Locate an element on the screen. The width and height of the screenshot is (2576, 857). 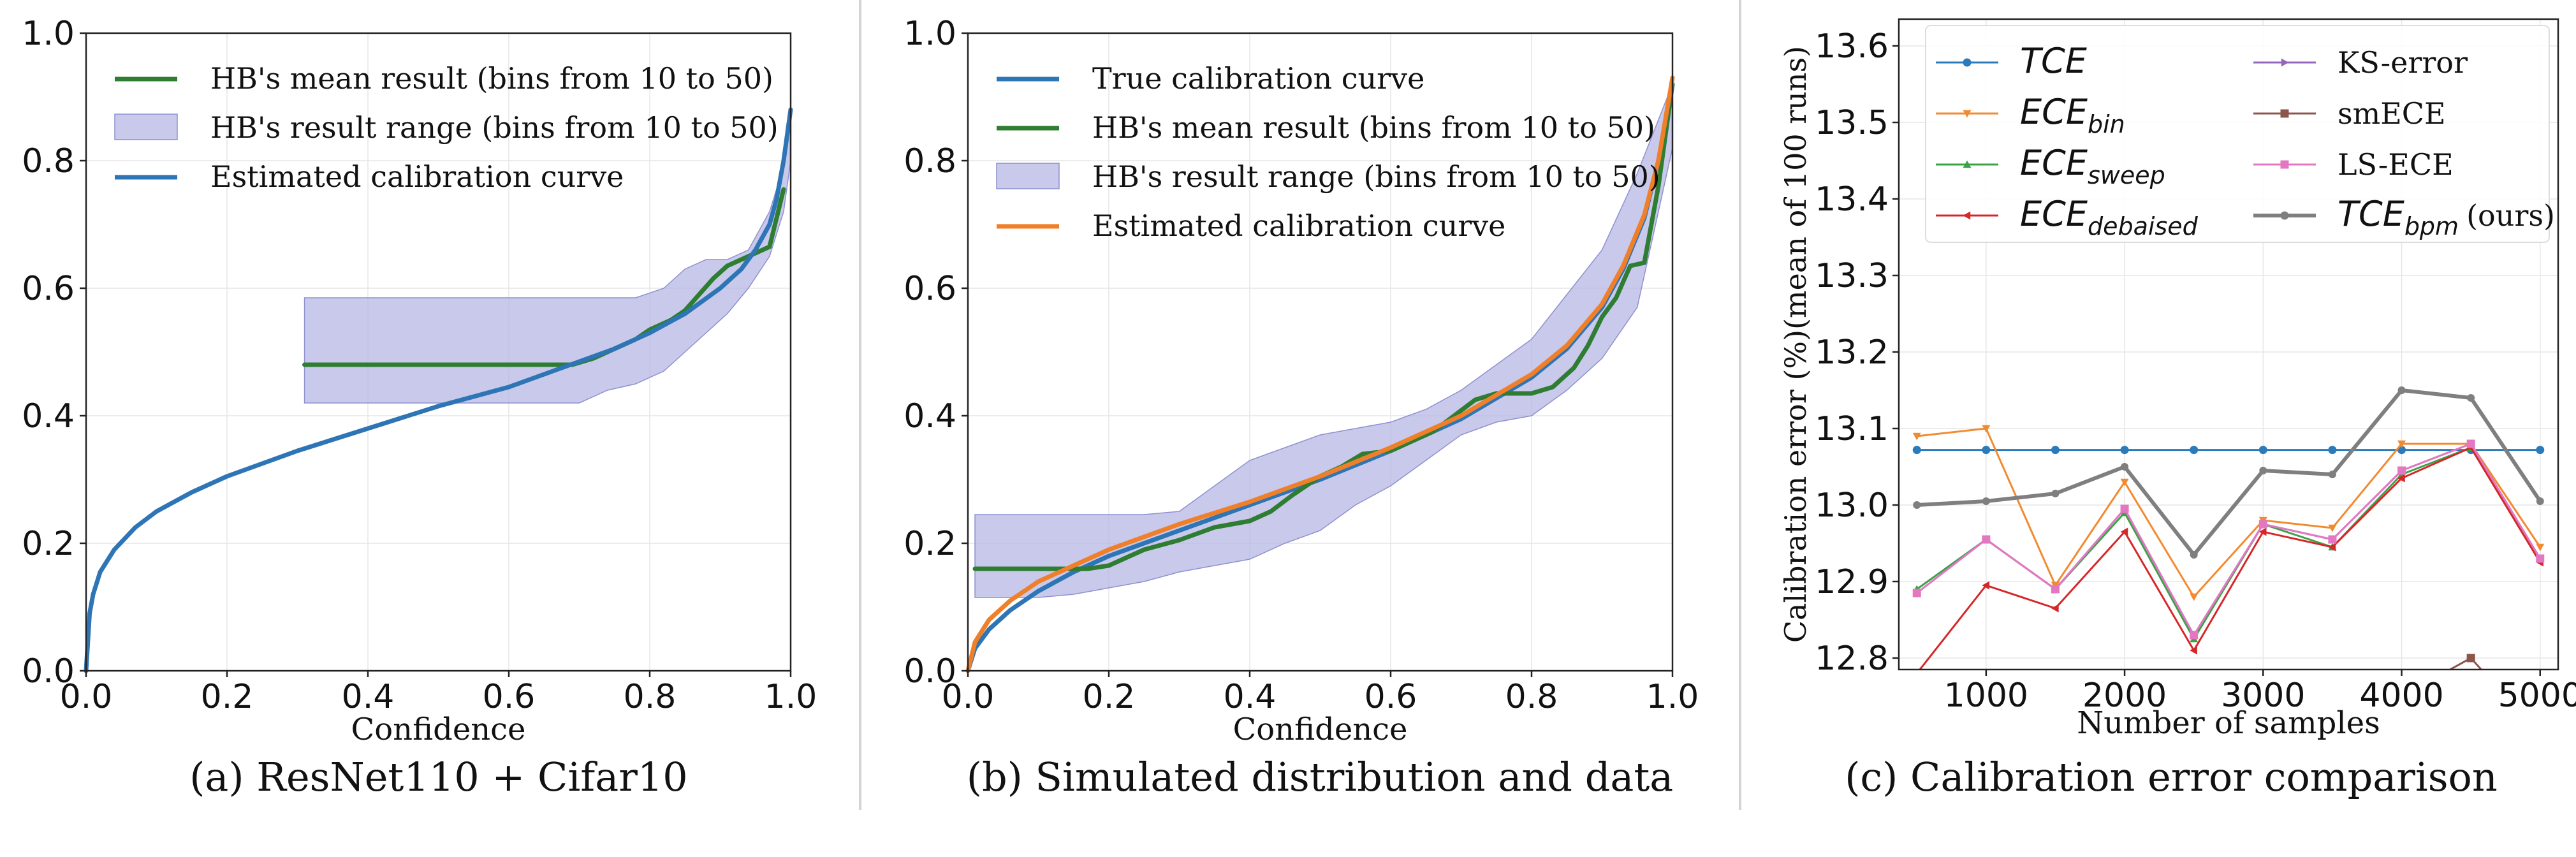
y-tick-label: 13.3 is located at coordinates (1852, 276).